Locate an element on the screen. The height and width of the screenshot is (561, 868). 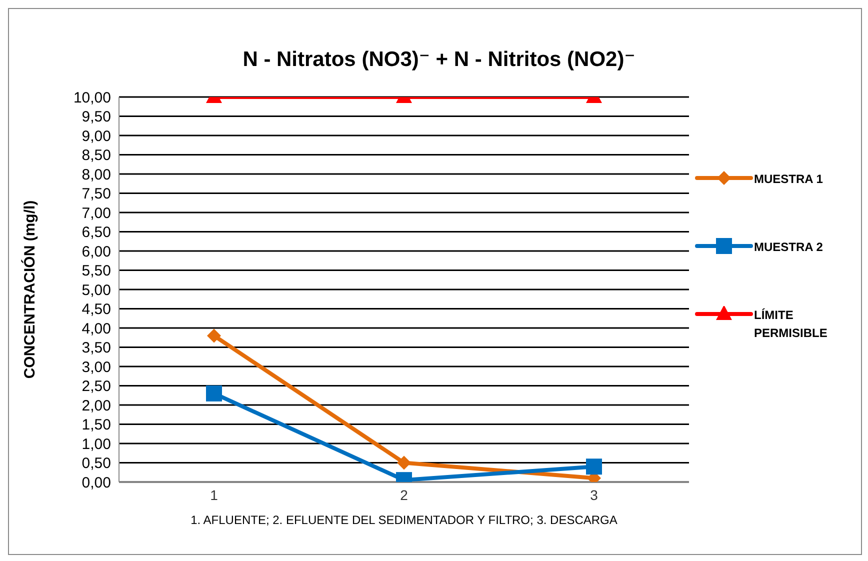
y-tick-label: 6,50 is located at coordinates (96, 233).